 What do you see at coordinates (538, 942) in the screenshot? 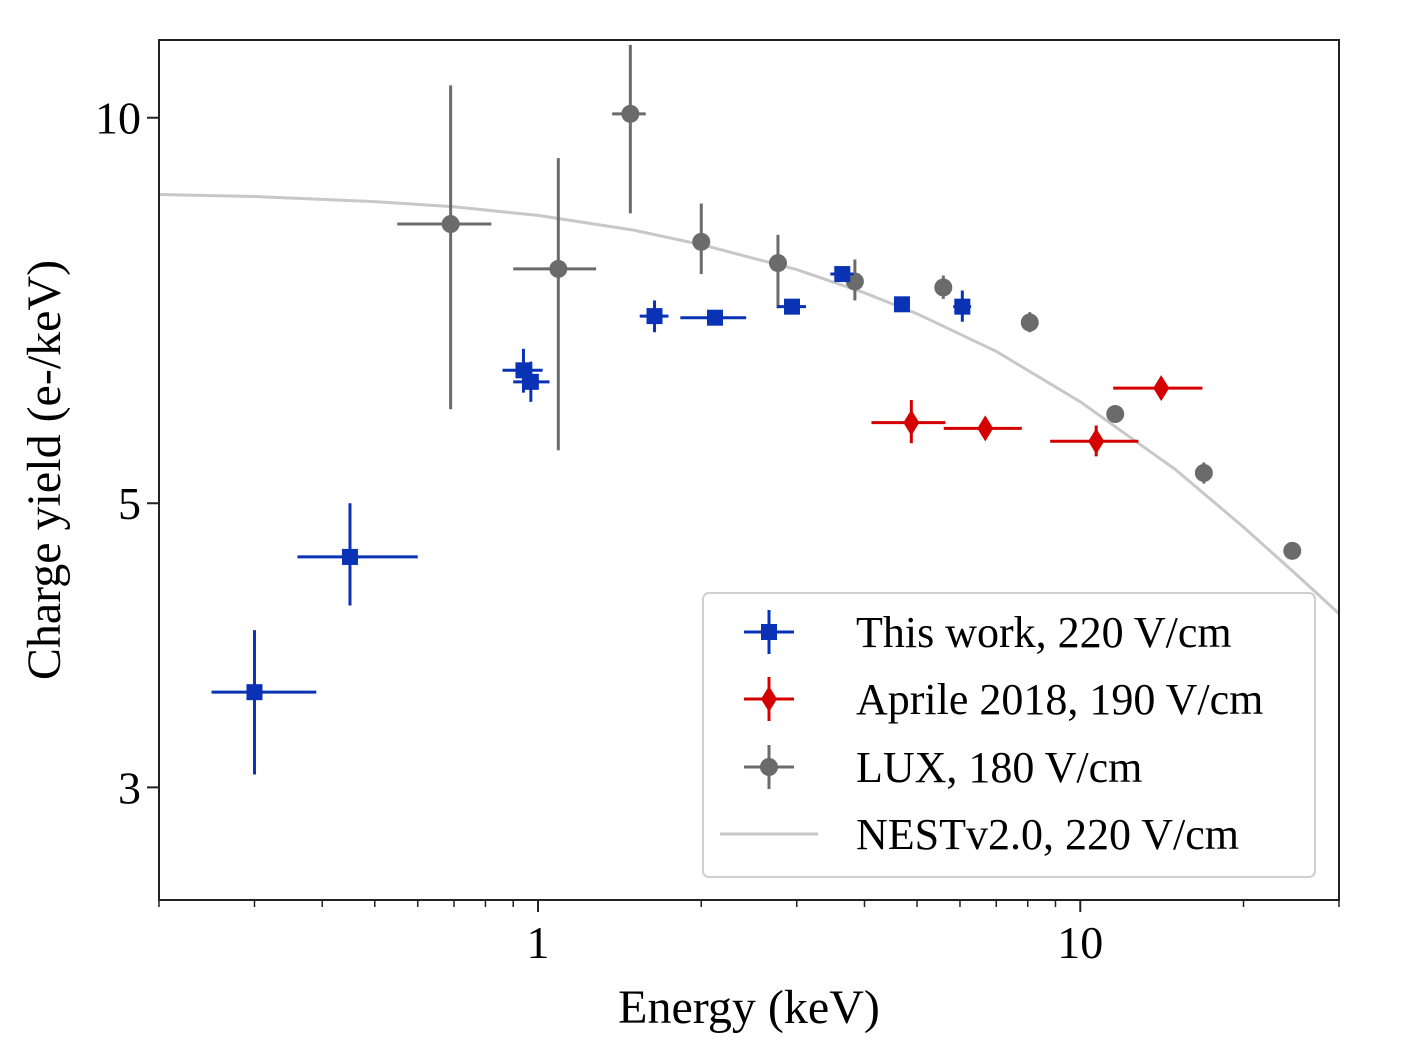
I see `x-tick-label: 1` at bounding box center [538, 942].